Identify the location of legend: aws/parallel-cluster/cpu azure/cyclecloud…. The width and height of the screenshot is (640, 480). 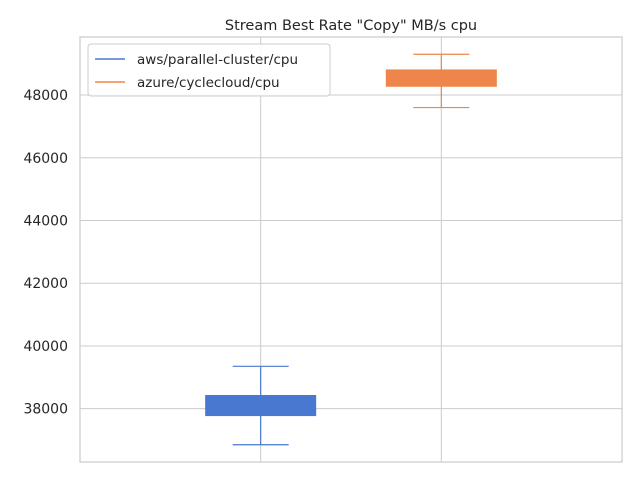
(209, 70).